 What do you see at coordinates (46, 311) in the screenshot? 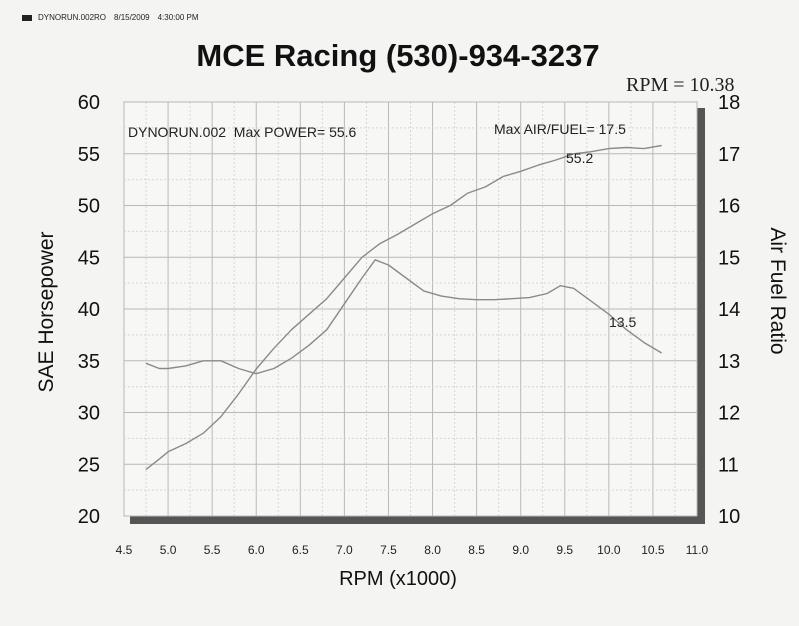
I see `y-axis-label: SAE Horsepower` at bounding box center [46, 311].